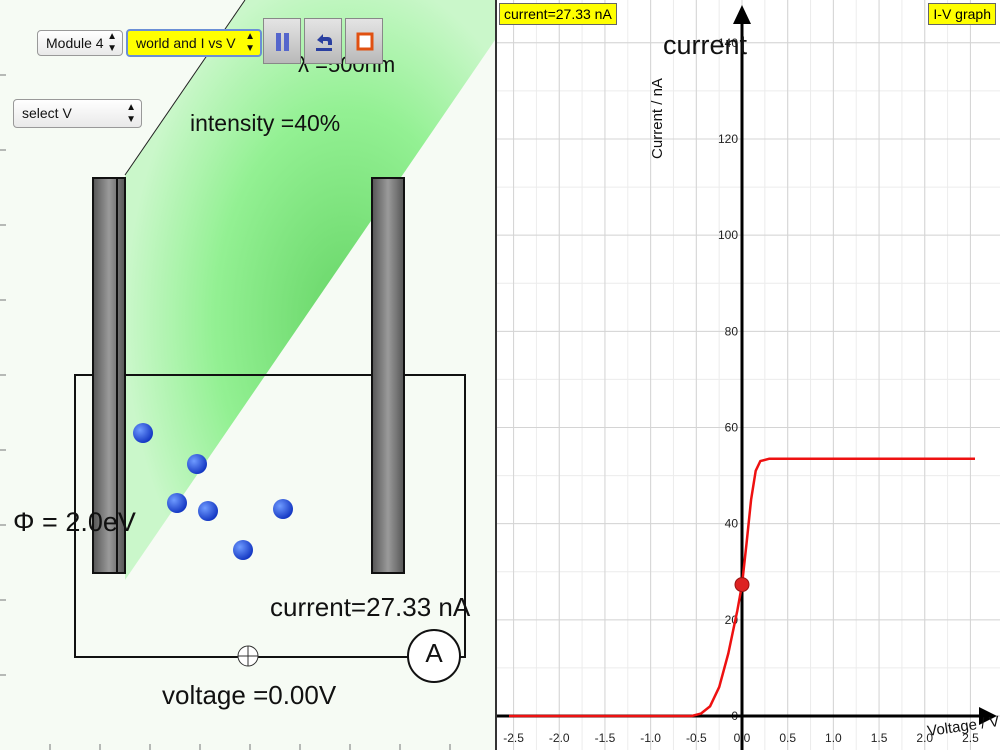  I want to click on collector-plate, so click(388, 375).